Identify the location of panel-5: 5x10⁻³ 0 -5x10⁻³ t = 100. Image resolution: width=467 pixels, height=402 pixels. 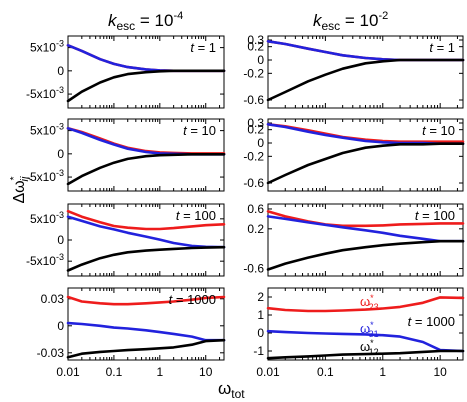
(126, 240).